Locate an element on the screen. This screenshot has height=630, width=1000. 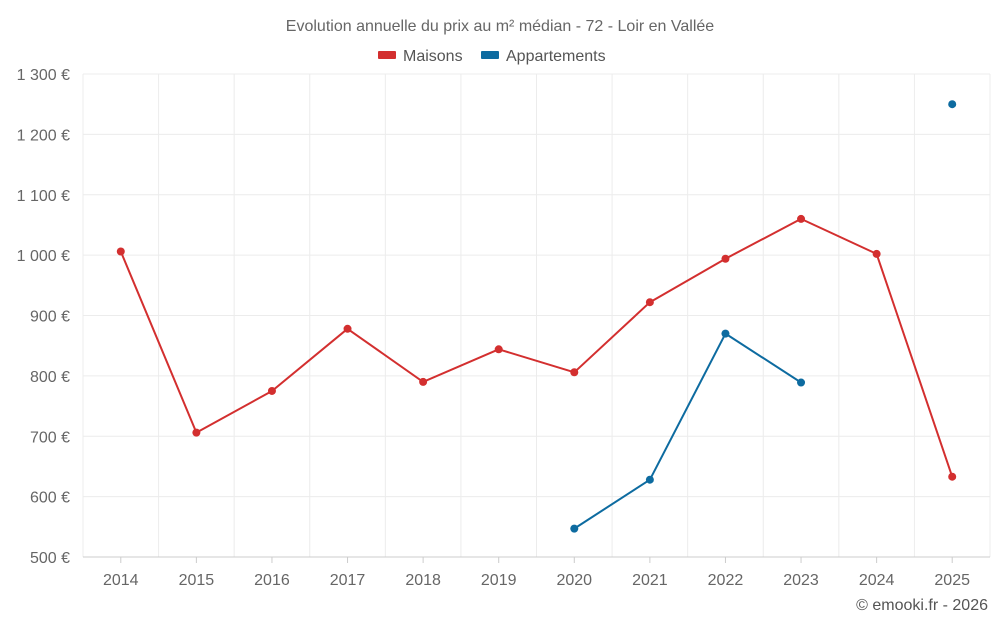
data-point-maisons-2021 is located at coordinates (649, 302).